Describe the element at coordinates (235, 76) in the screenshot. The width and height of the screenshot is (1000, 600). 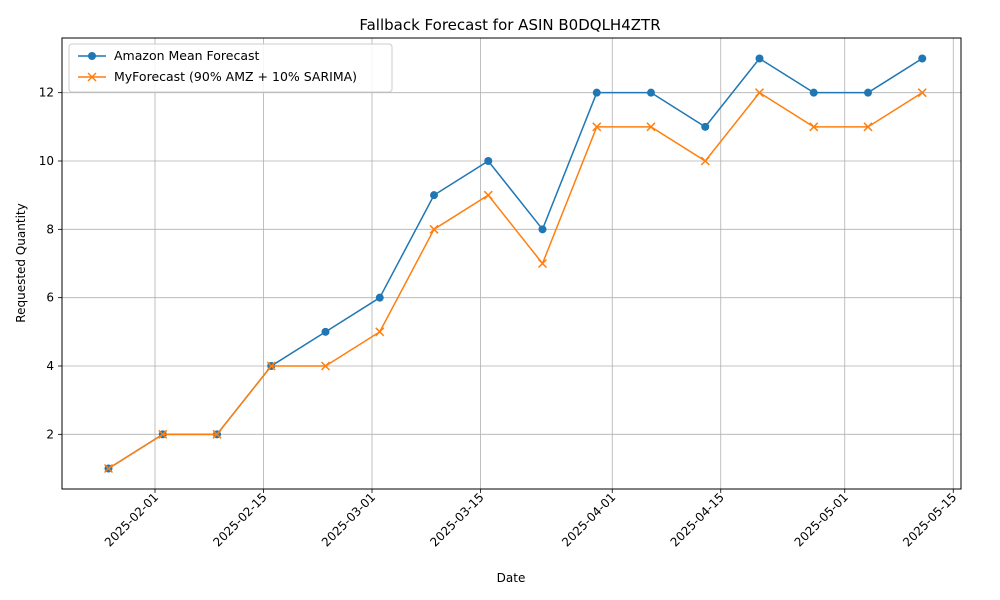
I see `legend-label-myforecast: MyForecast (90% AMZ + 10% SARIMA)` at that location.